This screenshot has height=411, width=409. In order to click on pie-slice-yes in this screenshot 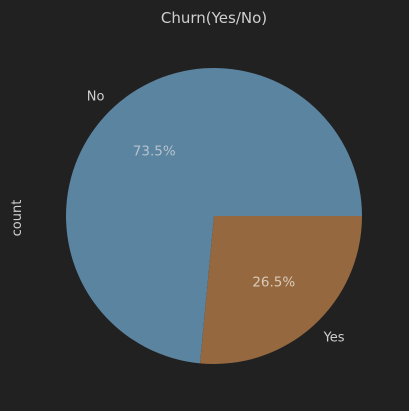, I will do `click(281, 290)`.